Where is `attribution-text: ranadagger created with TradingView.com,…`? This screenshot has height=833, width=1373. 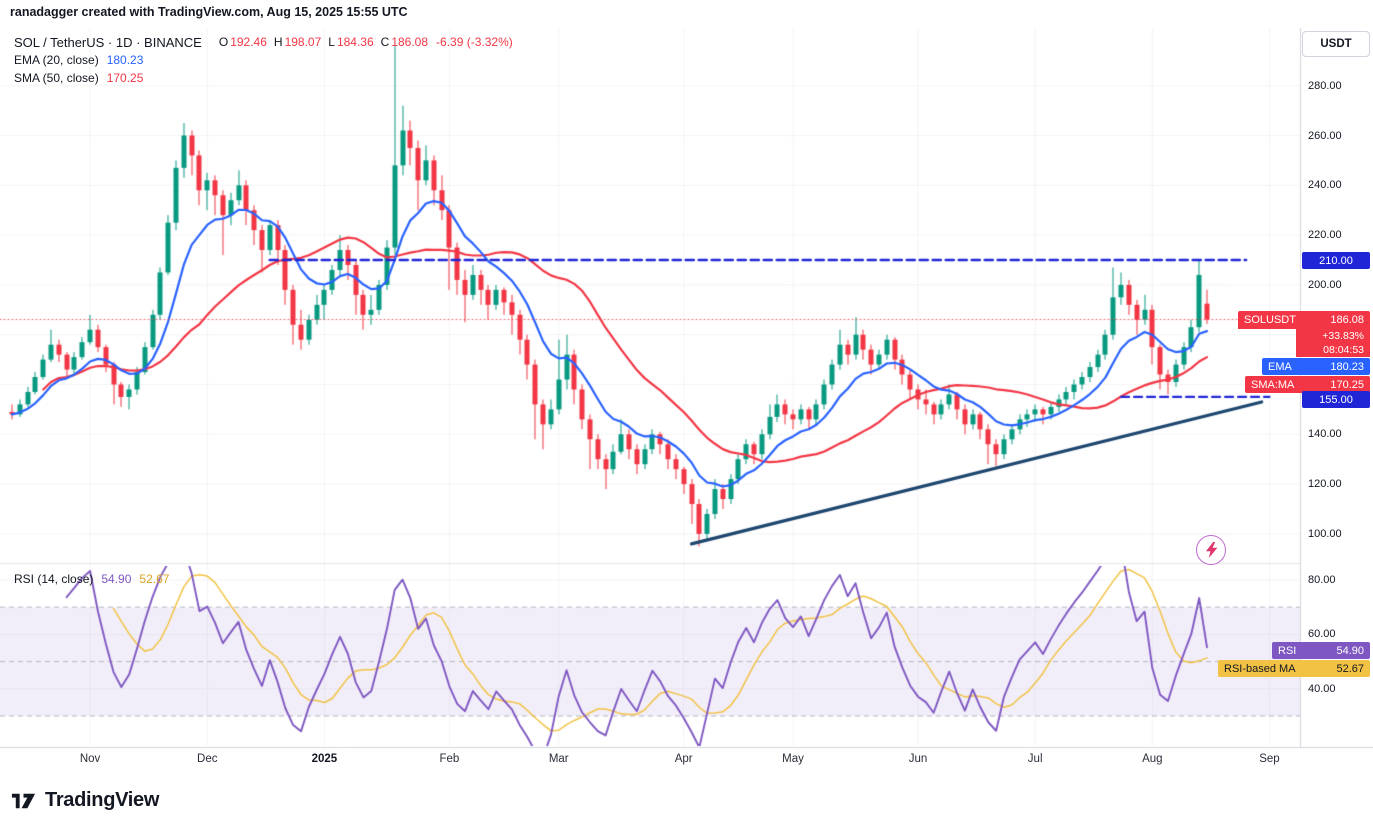
attribution-text: ranadagger created with TradingView.com,… is located at coordinates (209, 12).